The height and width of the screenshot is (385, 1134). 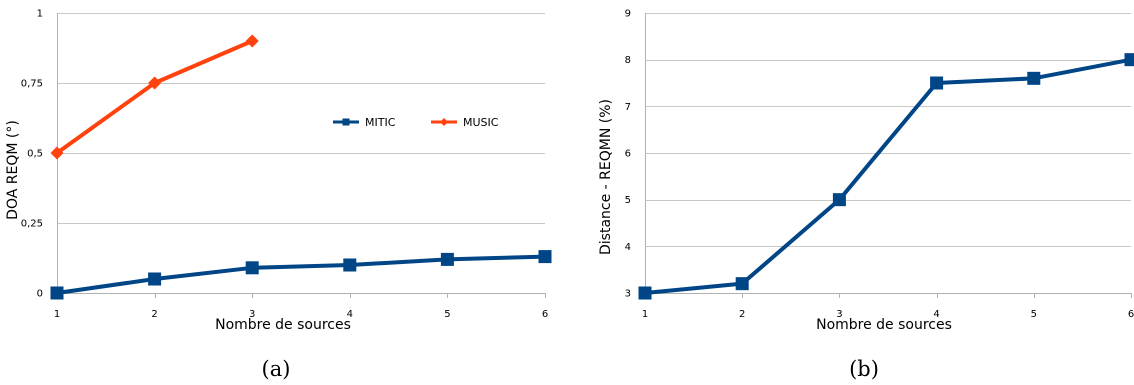 What do you see at coordinates (301, 274) in the screenshot?
I see `series-line-mitic` at bounding box center [301, 274].